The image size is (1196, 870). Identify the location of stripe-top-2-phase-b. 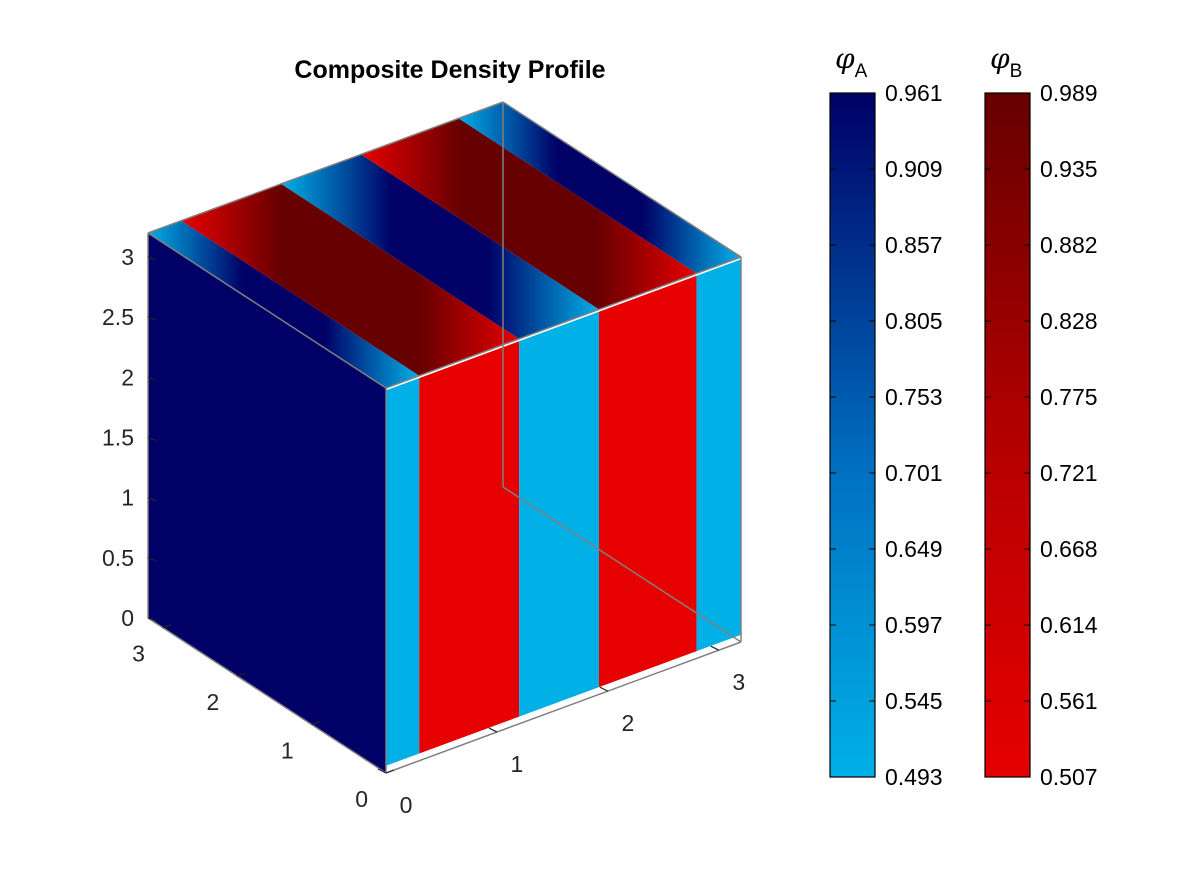
(350, 279).